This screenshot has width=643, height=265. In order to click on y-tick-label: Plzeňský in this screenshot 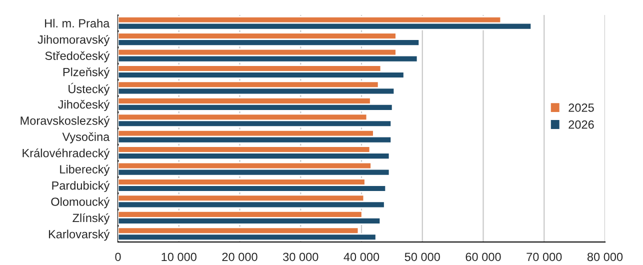, I will do `click(86, 73)`.